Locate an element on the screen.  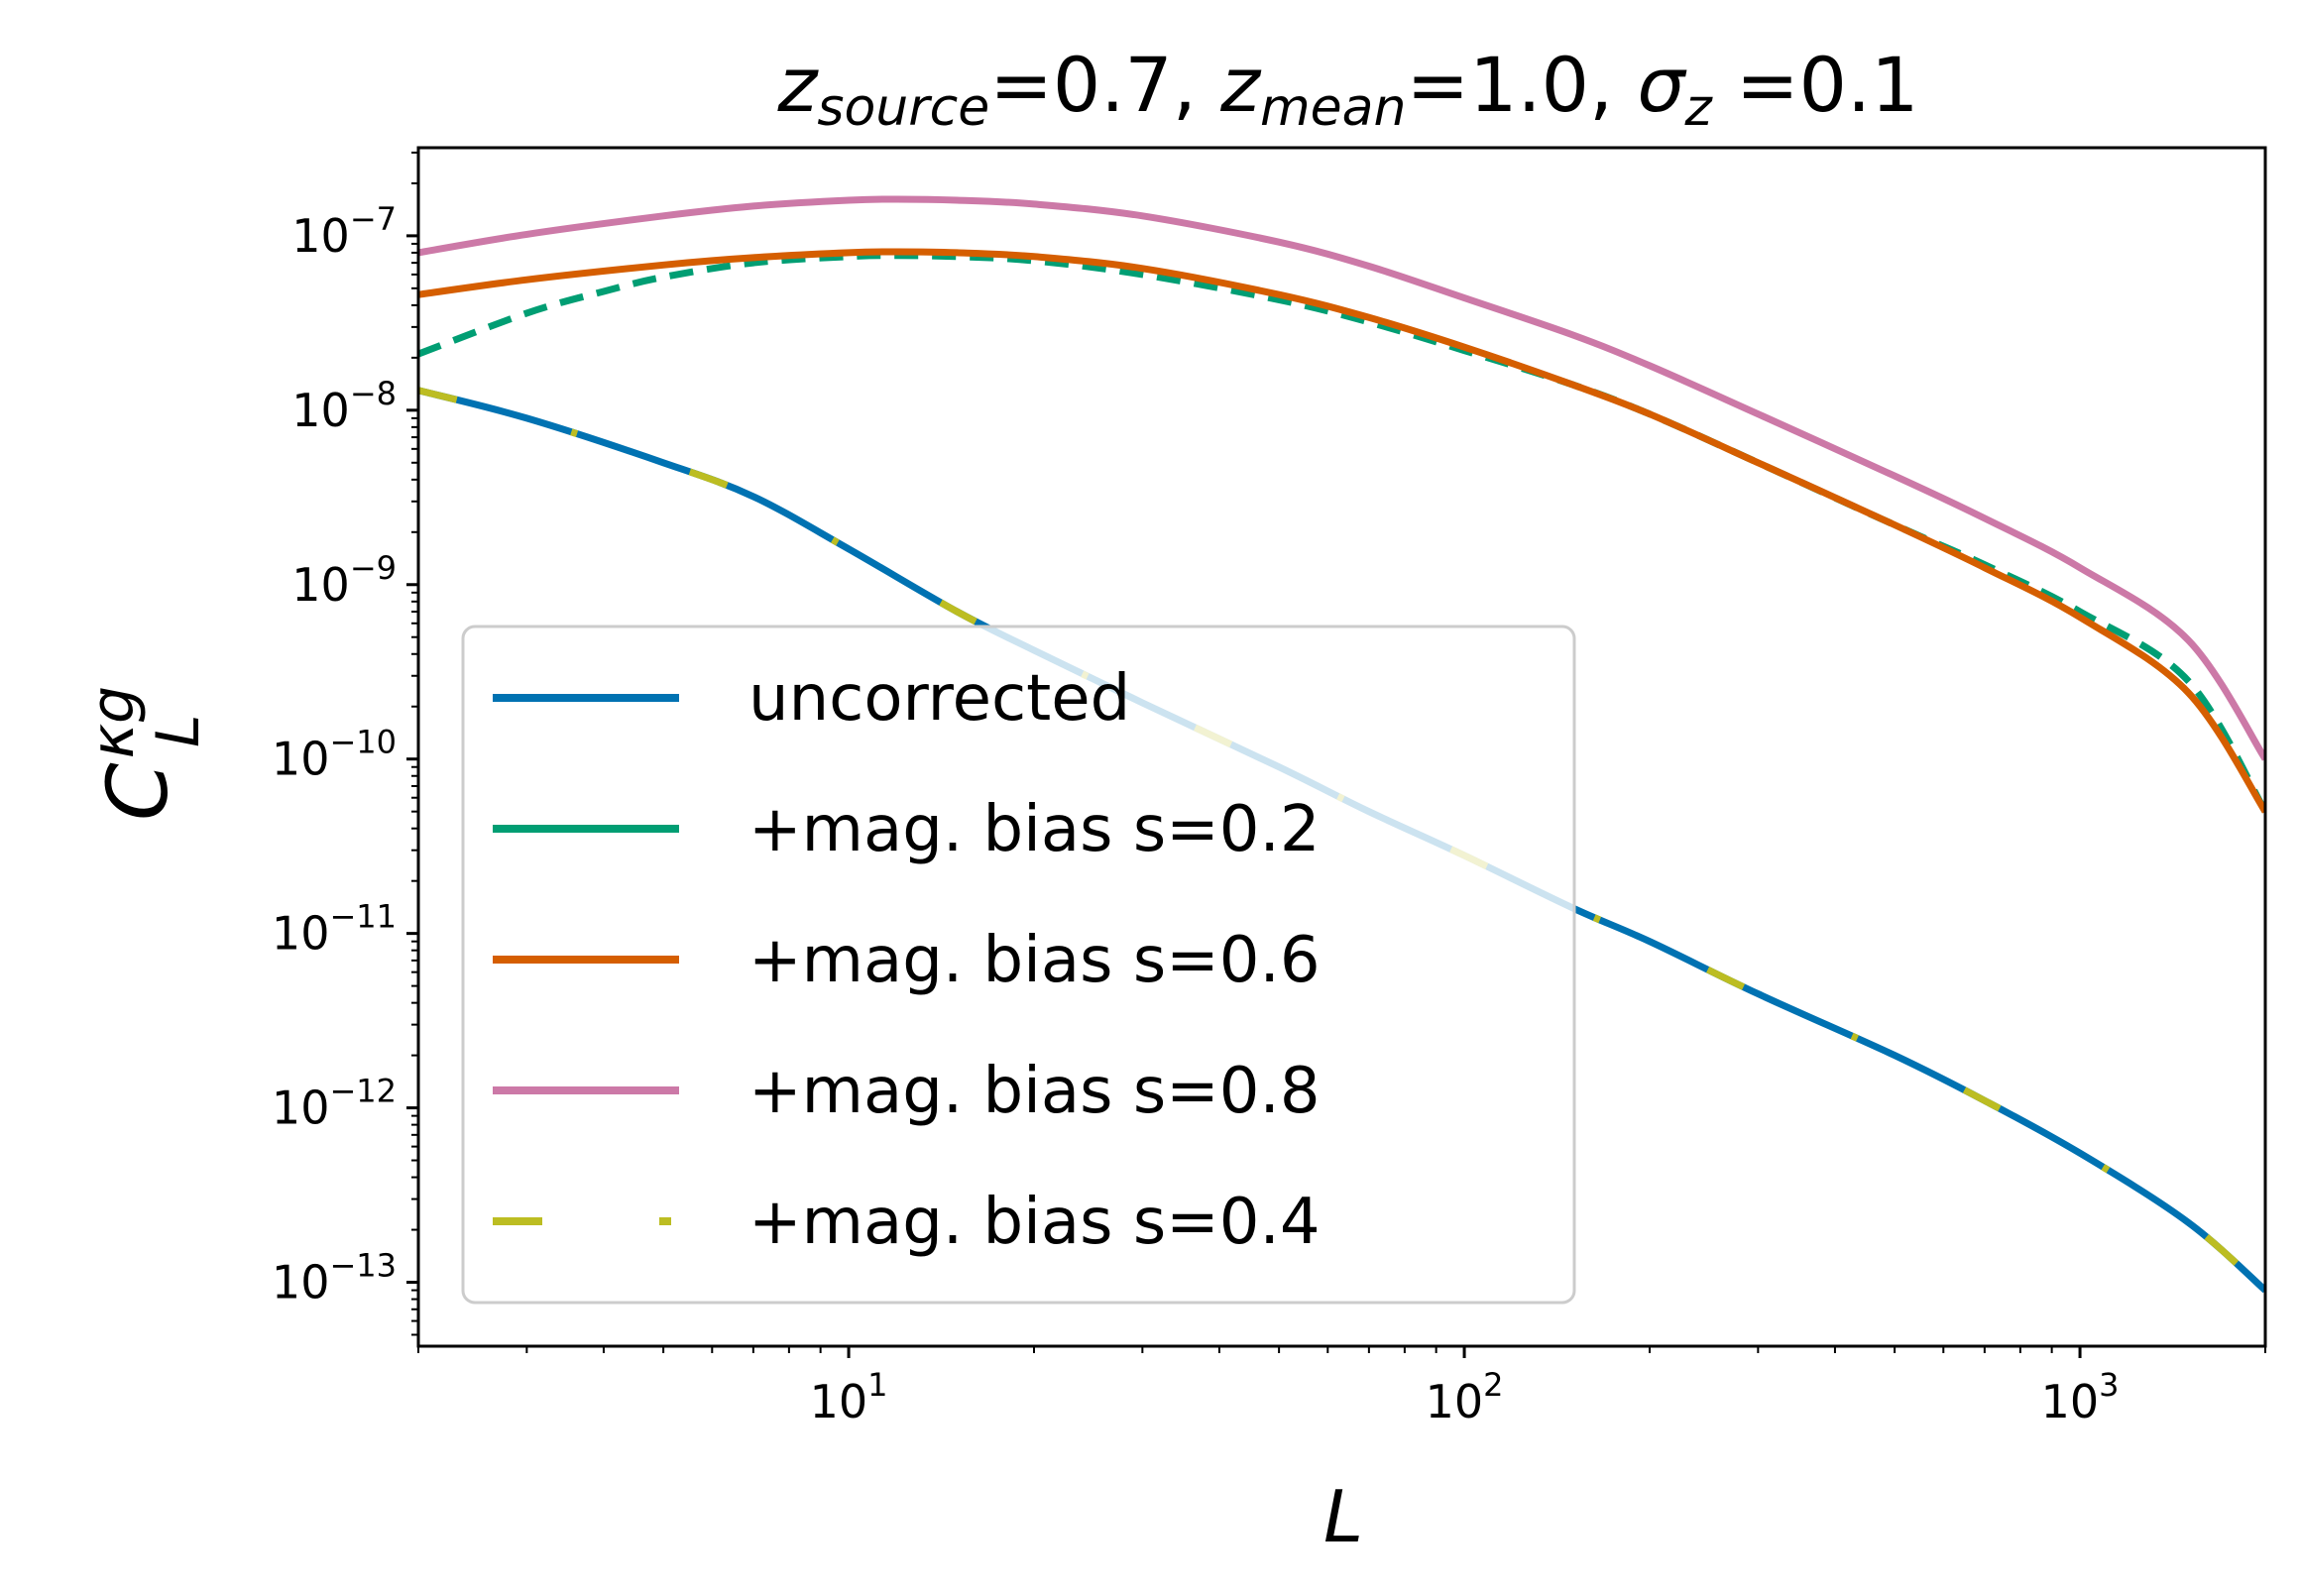
title-z-source-value: =0.7, is located at coordinates (1104, 85).